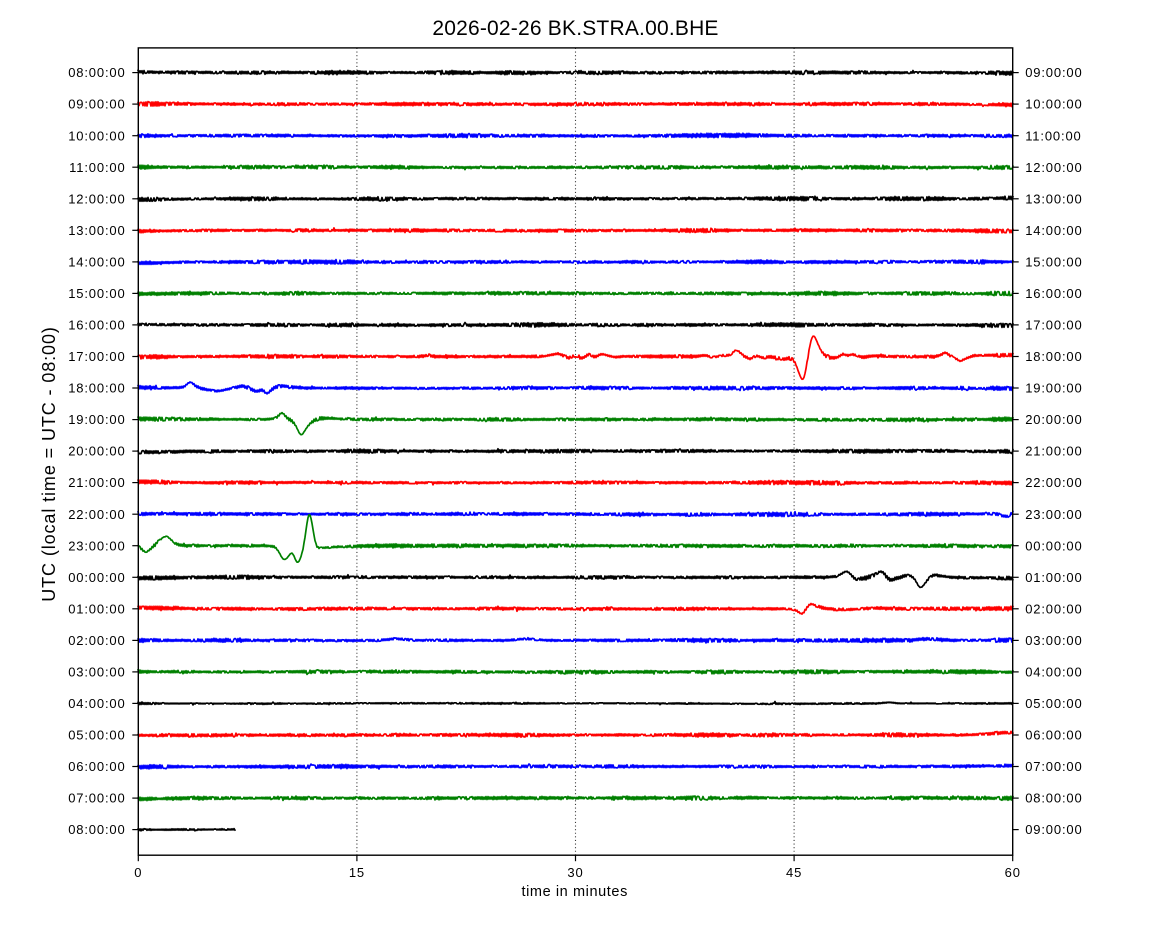 The height and width of the screenshot is (950, 1150). I want to click on svg-text: 30, so click(575, 872).